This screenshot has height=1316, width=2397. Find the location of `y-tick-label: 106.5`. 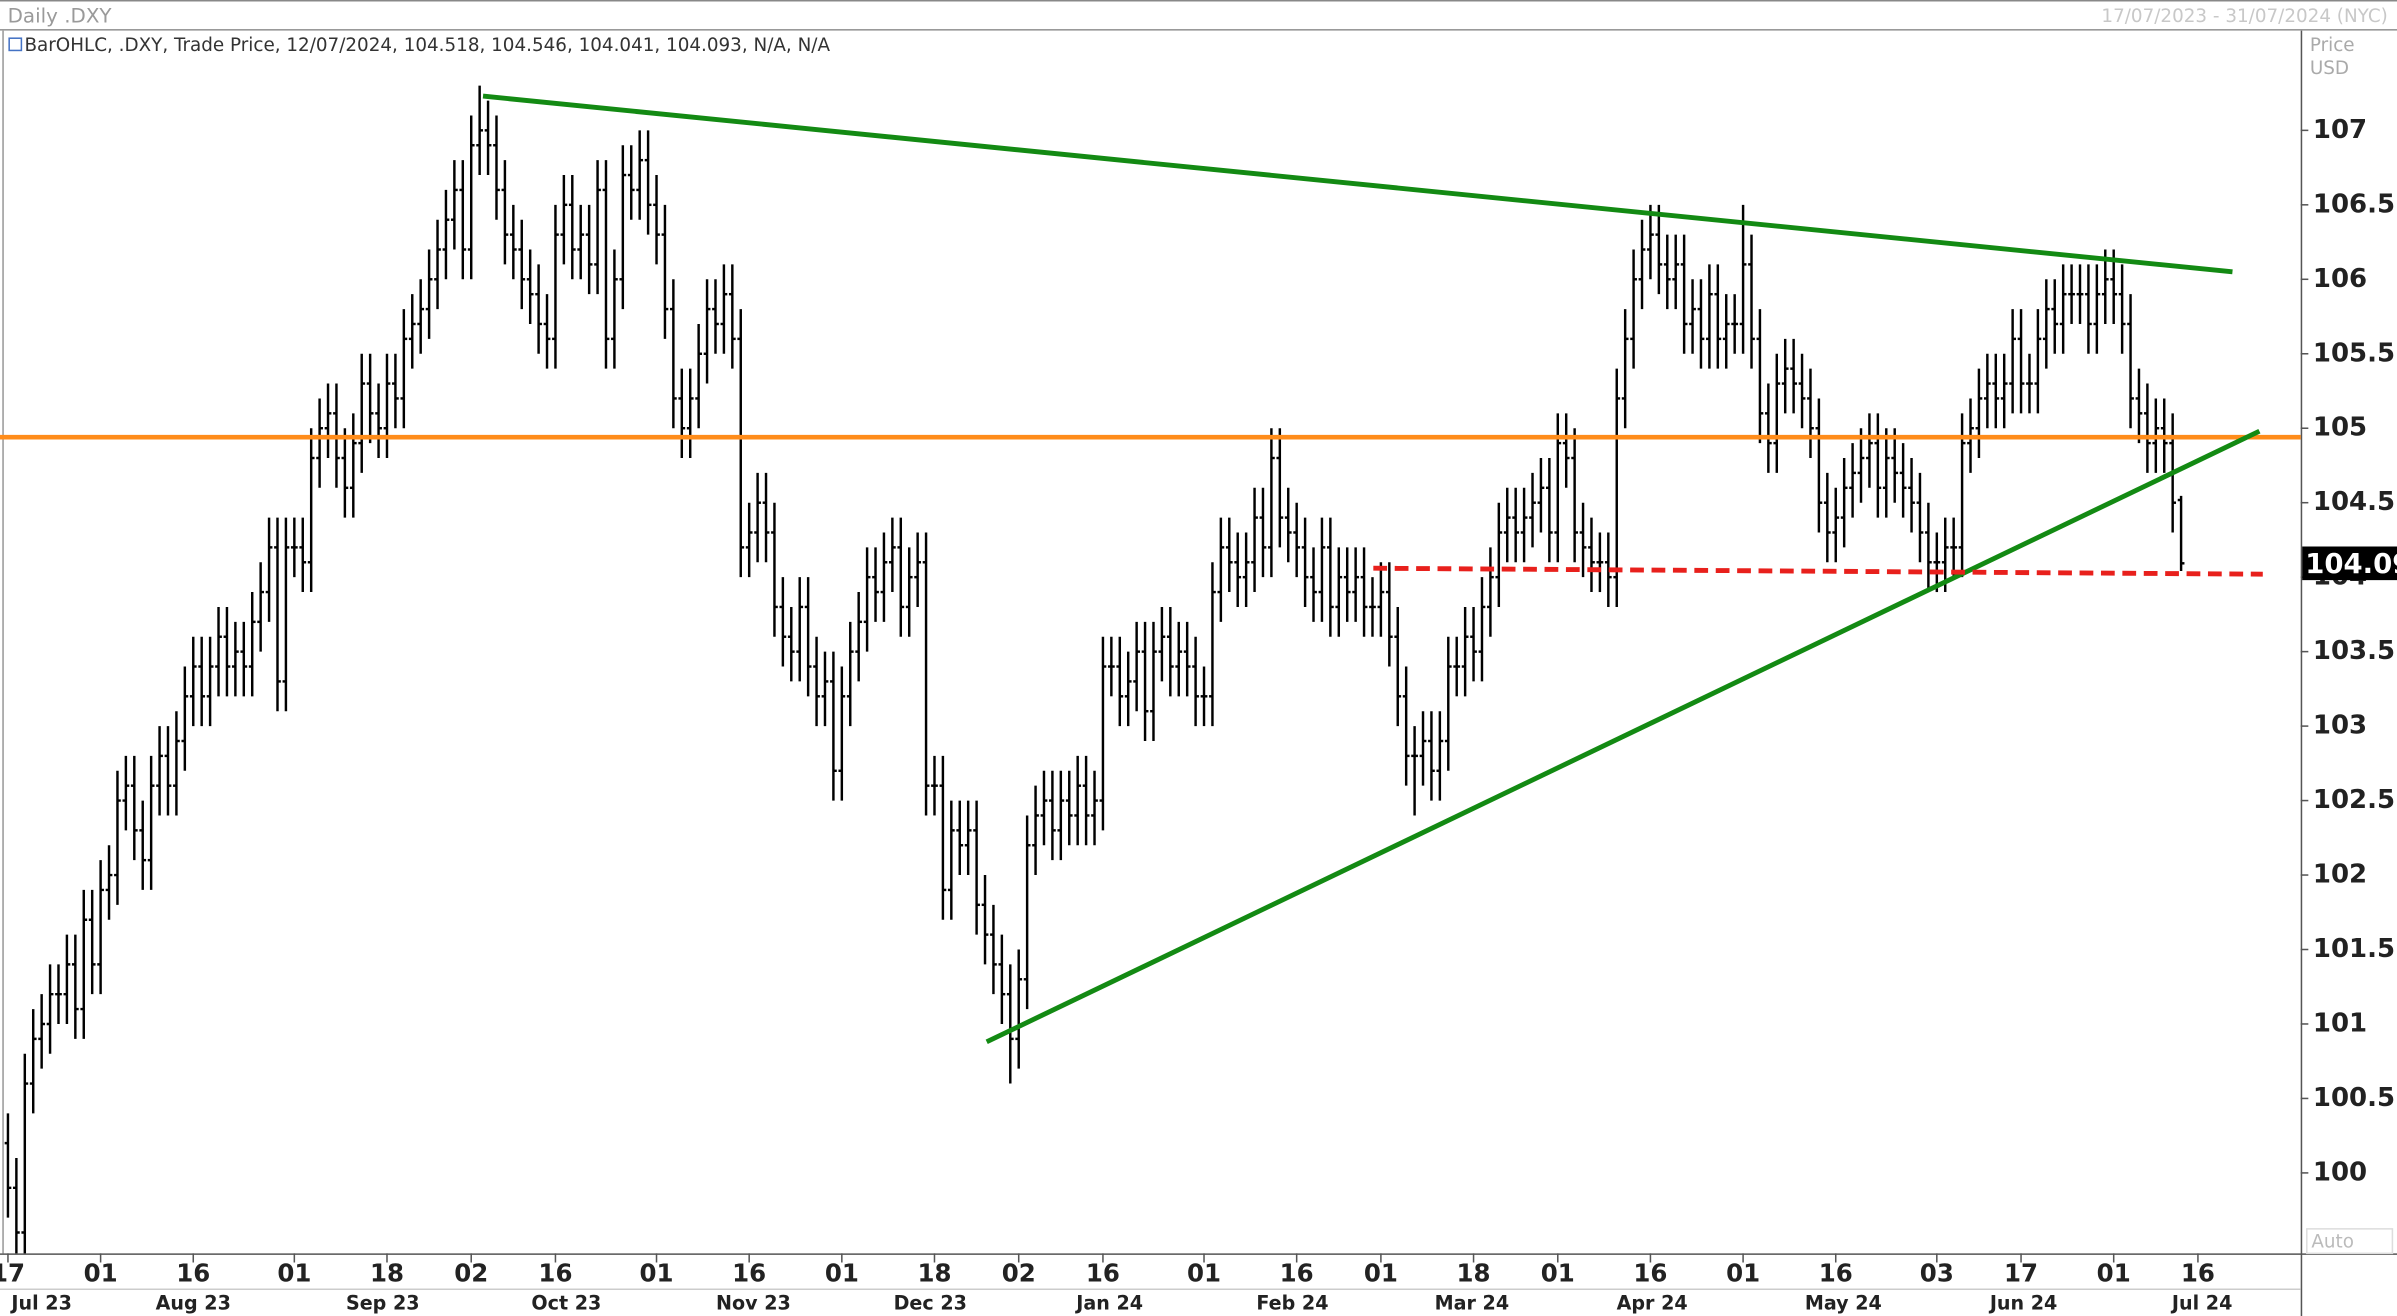

y-tick-label: 106.5 is located at coordinates (2354, 204).